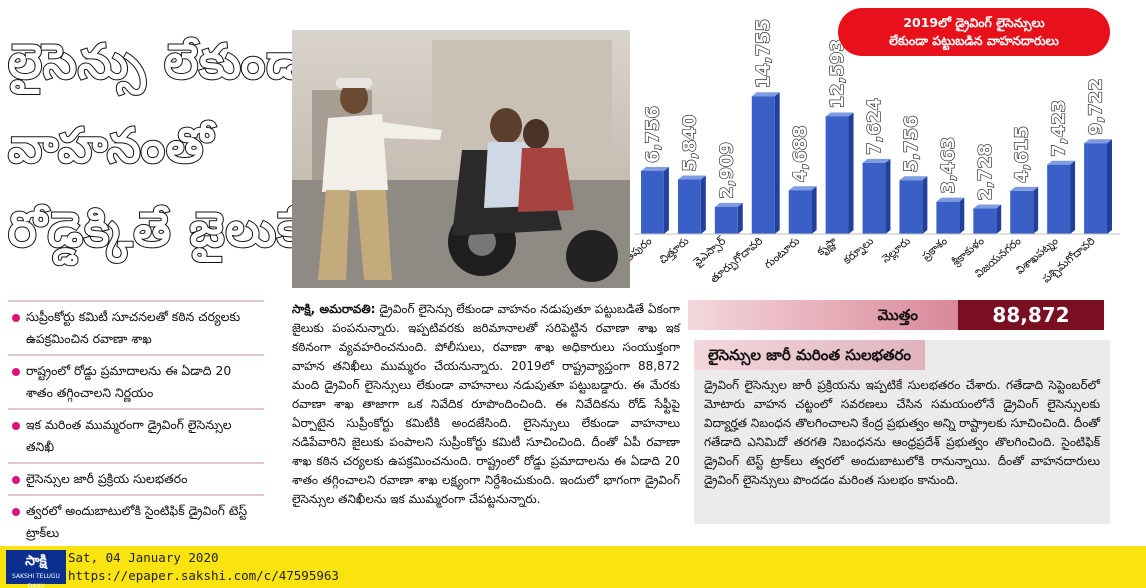 This screenshot has height=588, width=1146. What do you see at coordinates (1031, 315) in the screenshot?
I see `total-value: 88,872` at bounding box center [1031, 315].